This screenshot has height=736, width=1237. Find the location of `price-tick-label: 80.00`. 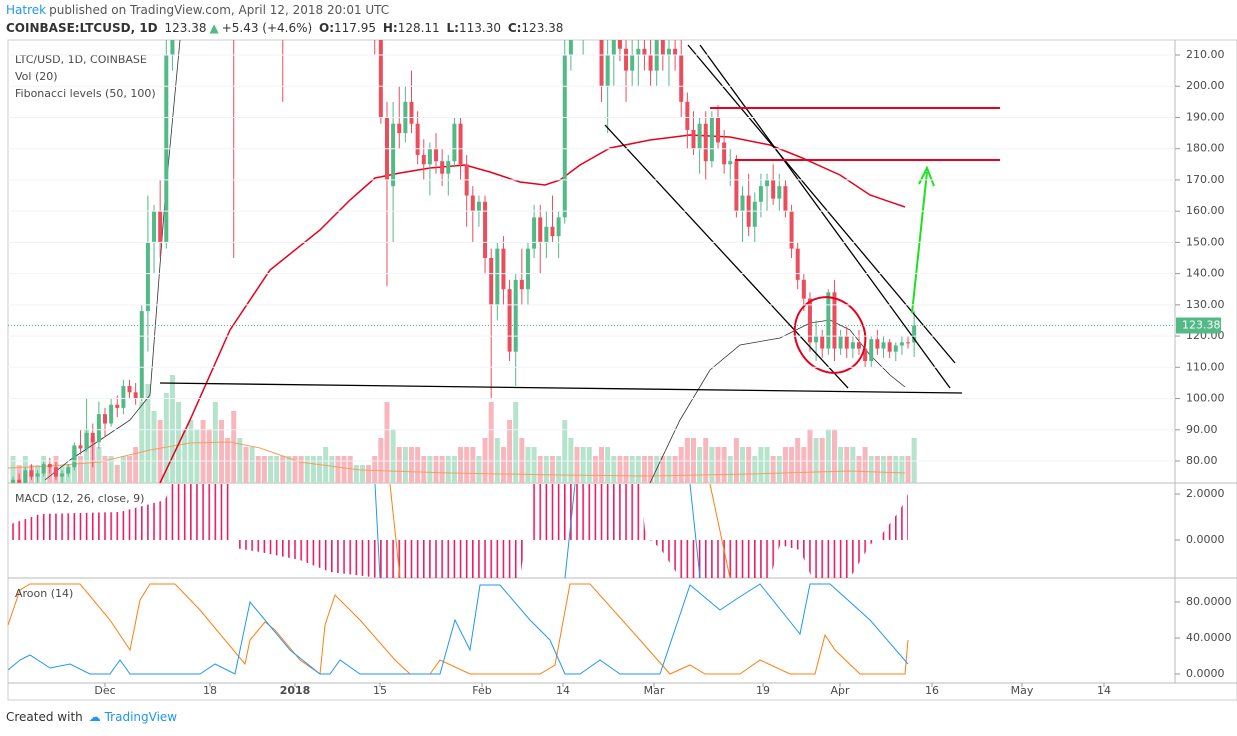

price-tick-label: 80.00 is located at coordinates (1202, 460).